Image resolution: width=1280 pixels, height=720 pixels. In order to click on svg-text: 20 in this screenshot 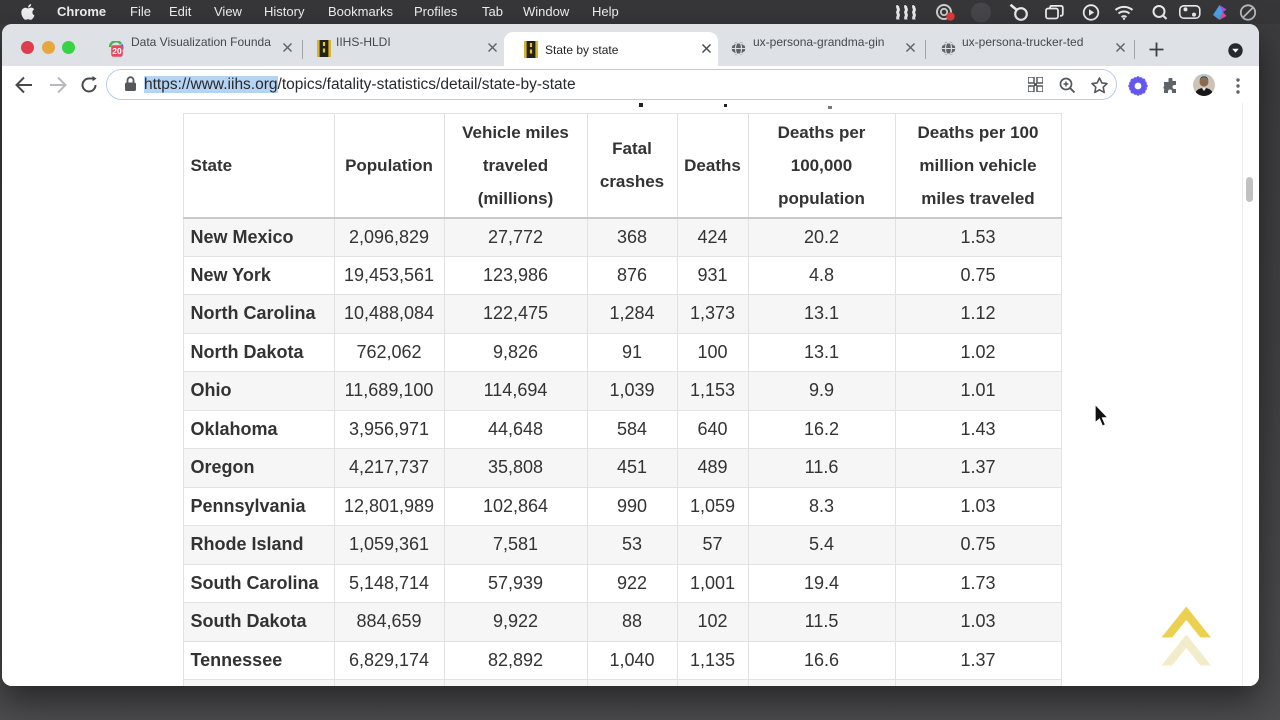, I will do `click(117, 51)`.